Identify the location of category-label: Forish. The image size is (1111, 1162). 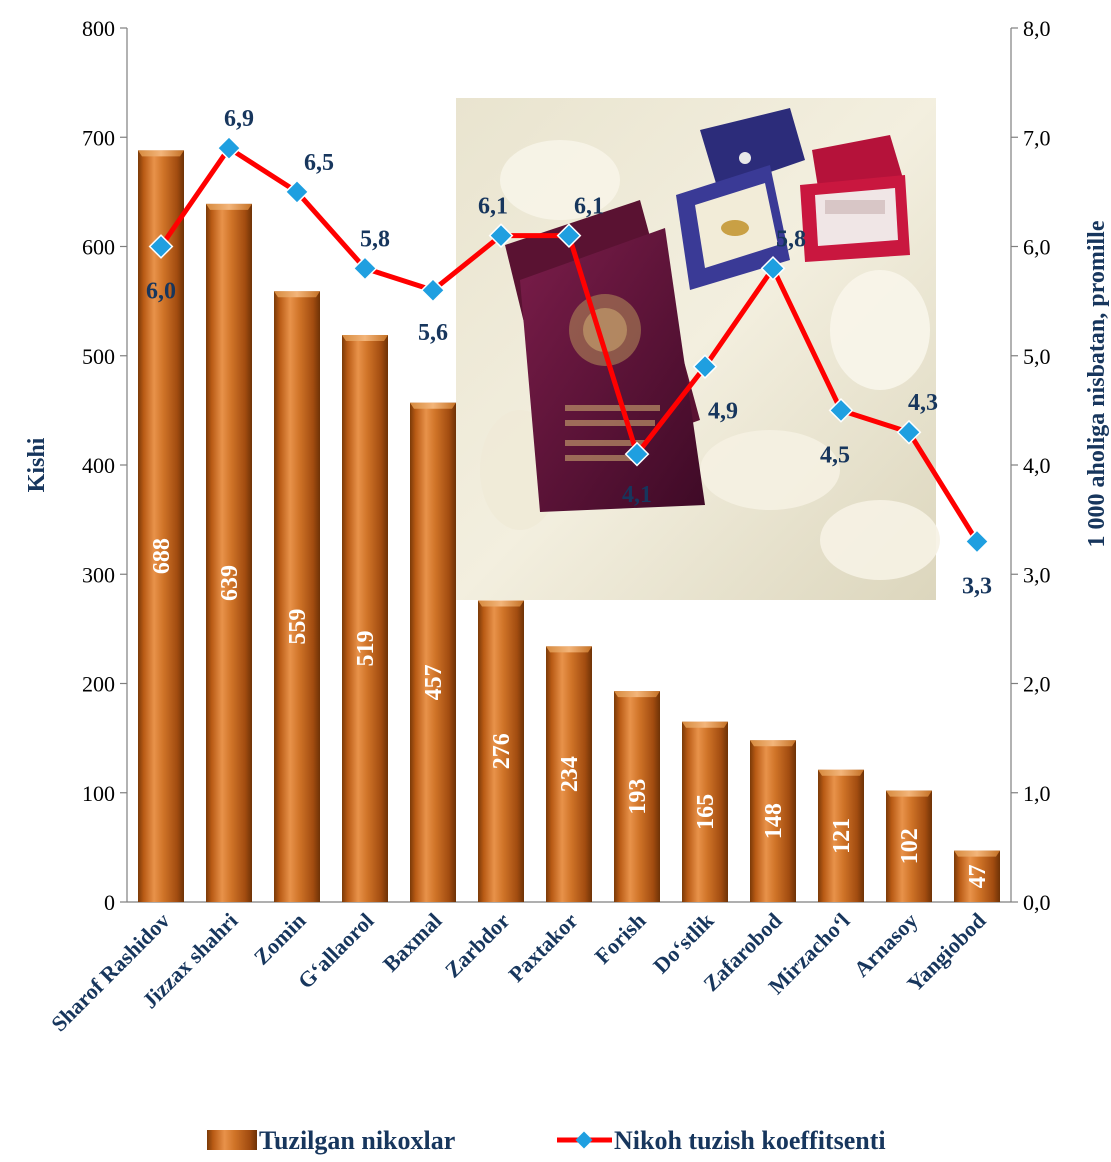
(620, 938).